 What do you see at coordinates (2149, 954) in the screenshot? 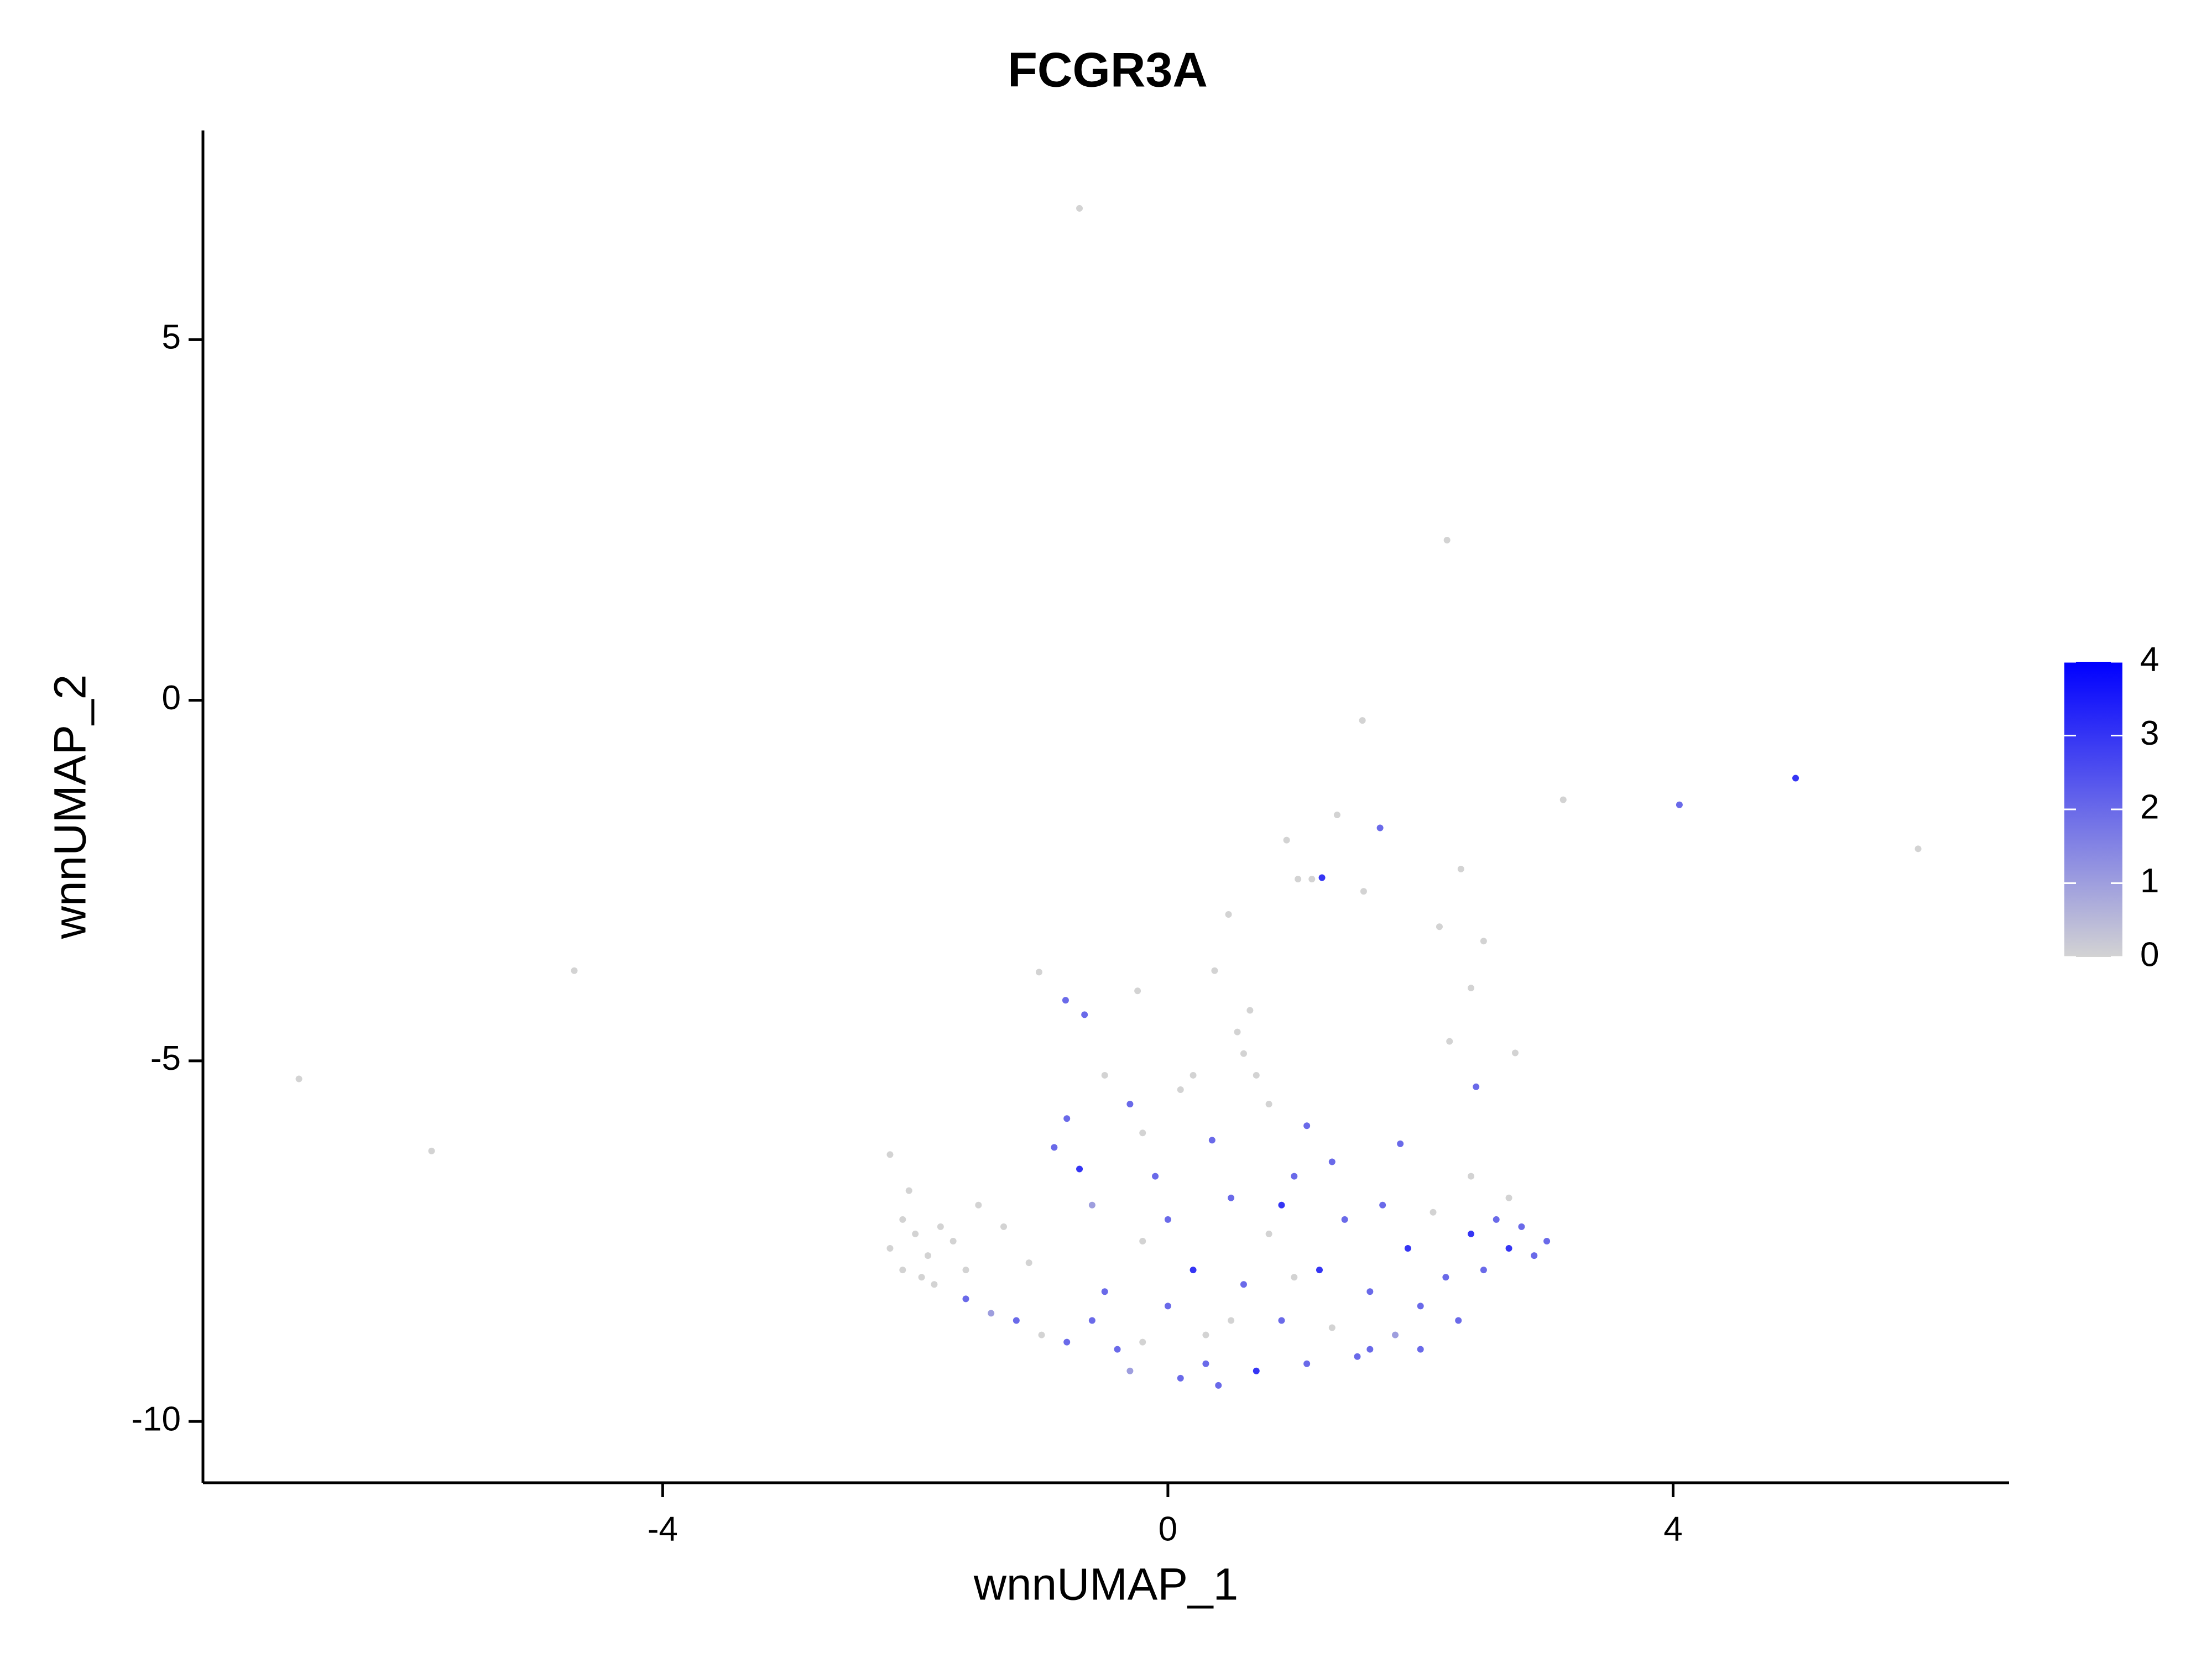
I see `colorbar-tick-label: 0` at bounding box center [2149, 954].